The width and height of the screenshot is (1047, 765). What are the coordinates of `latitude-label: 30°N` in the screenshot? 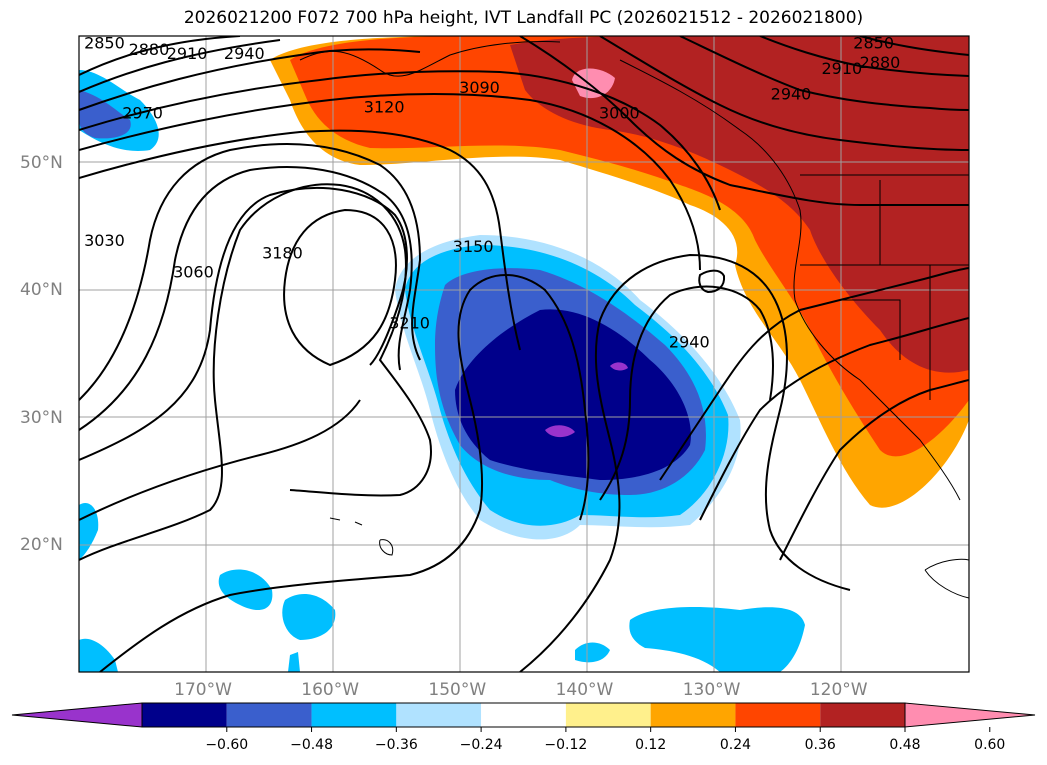 It's located at (41, 417).